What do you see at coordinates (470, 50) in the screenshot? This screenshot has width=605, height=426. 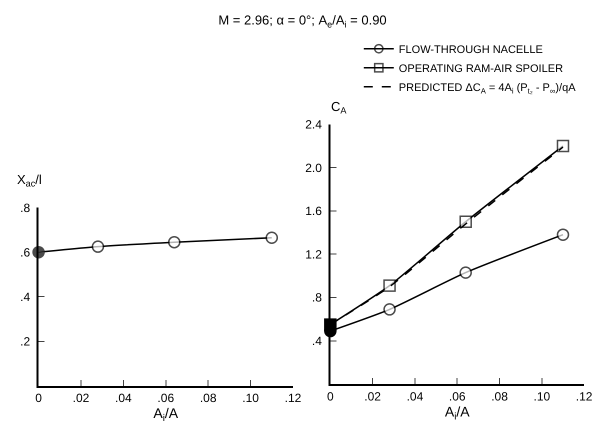 I see `legend-label: FLOW-THROUGH NACELLE` at bounding box center [470, 50].